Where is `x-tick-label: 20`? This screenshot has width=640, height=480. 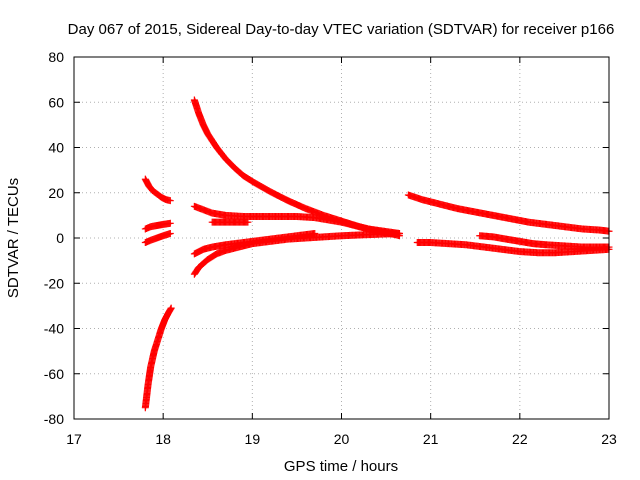 x-tick-label: 20 is located at coordinates (342, 439).